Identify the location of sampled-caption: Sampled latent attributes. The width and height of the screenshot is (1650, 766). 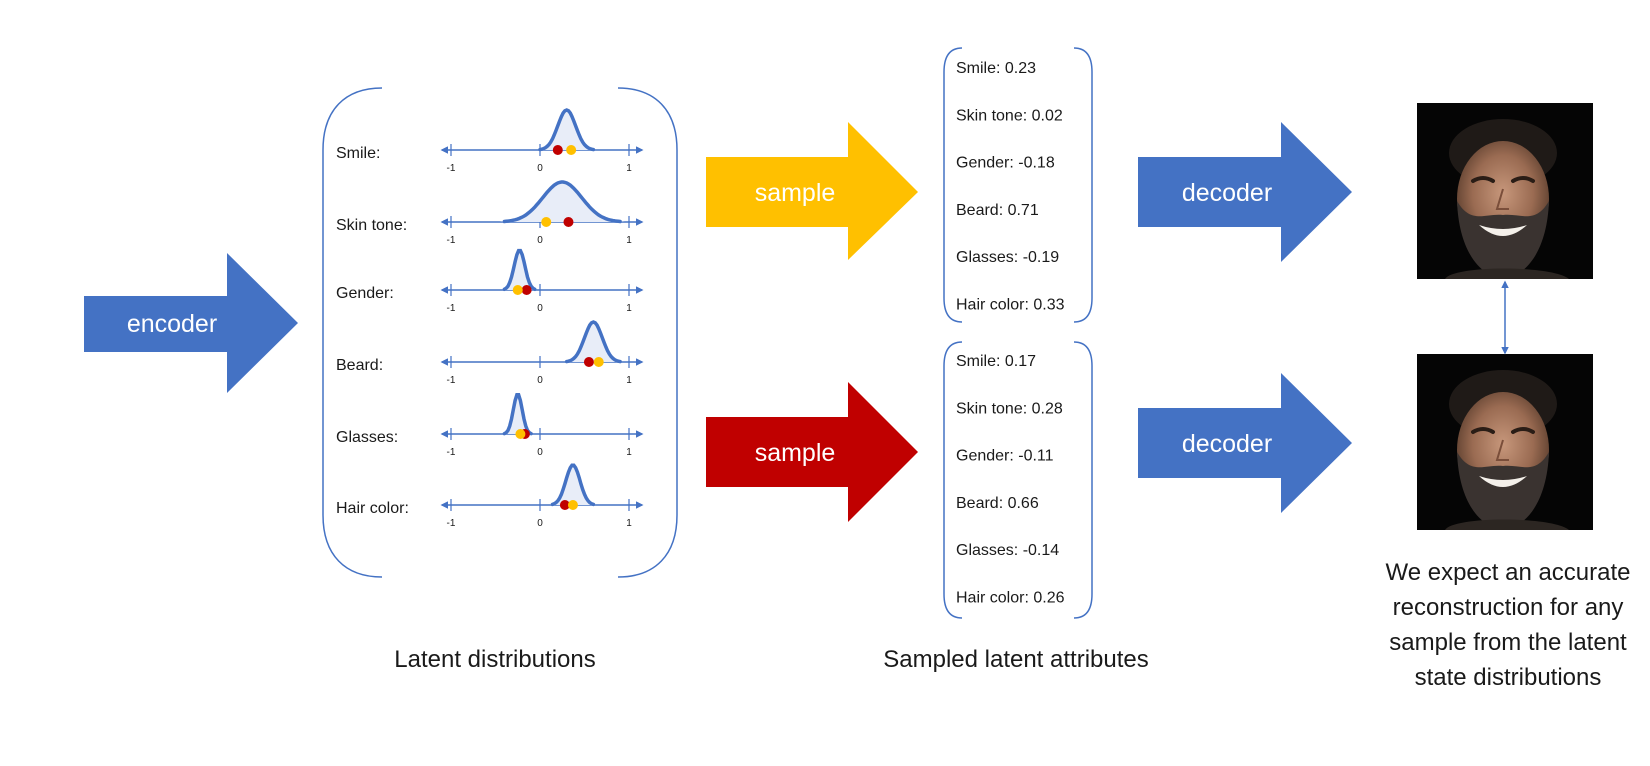
(1016, 659).